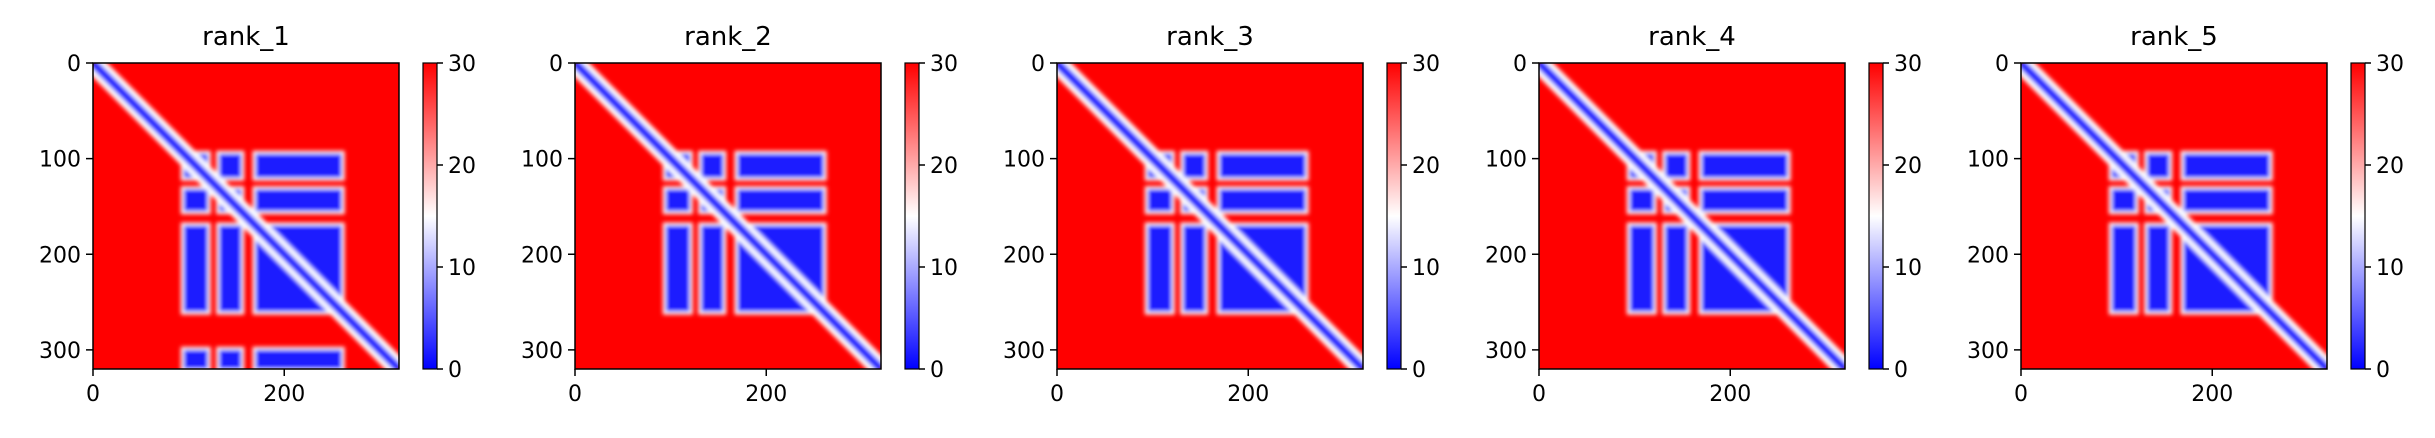 Image resolution: width=2435 pixels, height=438 pixels. I want to click on panel-title: rank_2, so click(728, 37).